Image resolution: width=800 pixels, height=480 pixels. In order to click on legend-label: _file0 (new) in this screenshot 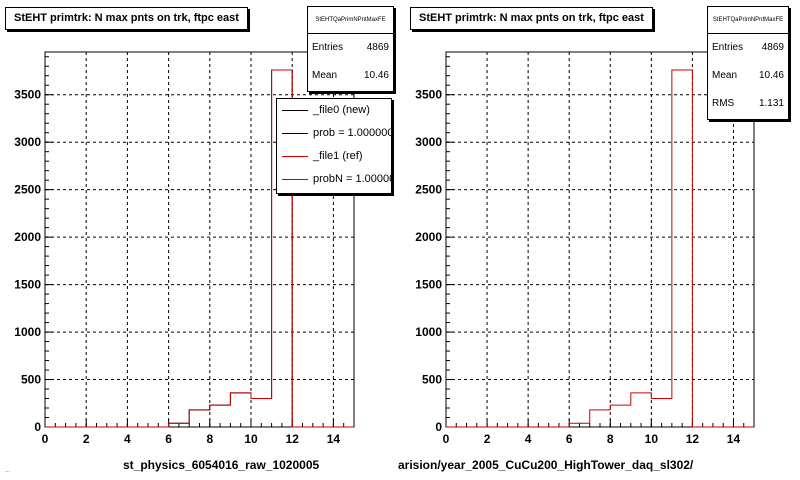, I will do `click(341, 110)`.